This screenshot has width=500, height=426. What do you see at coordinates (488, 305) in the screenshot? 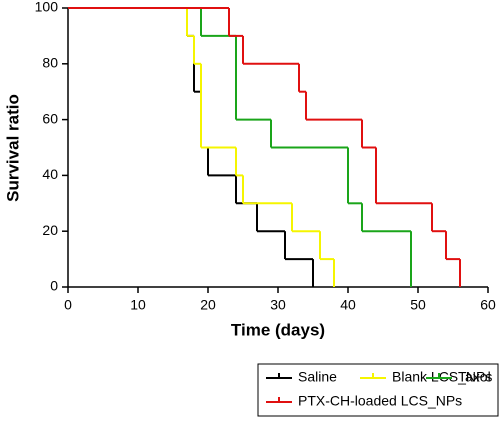
I see `x-tick-label: 60` at bounding box center [488, 305].